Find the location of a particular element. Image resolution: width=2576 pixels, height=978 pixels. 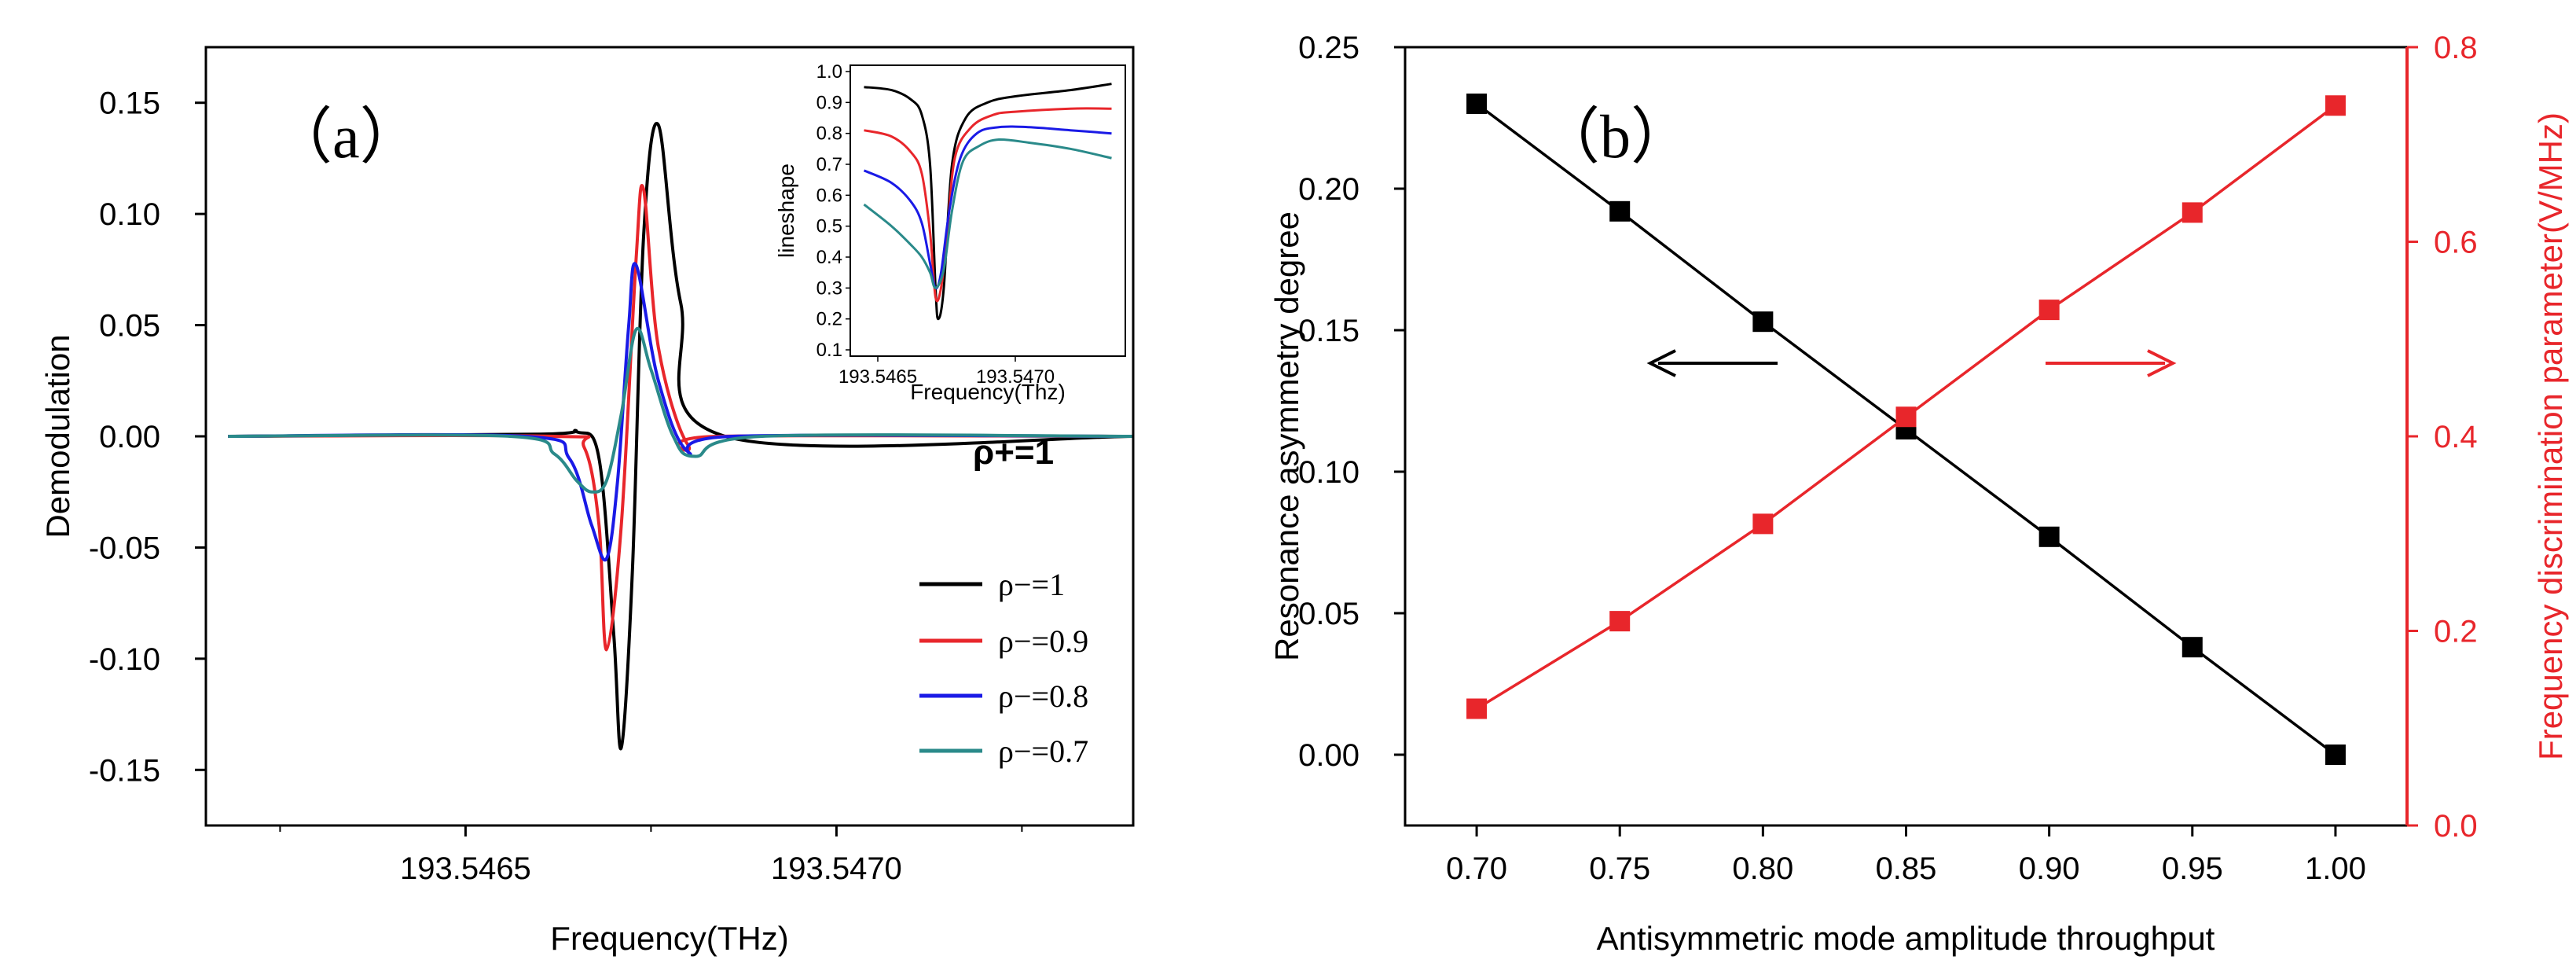

panel-a-y-tick-label: 0.10 is located at coordinates (129, 214).